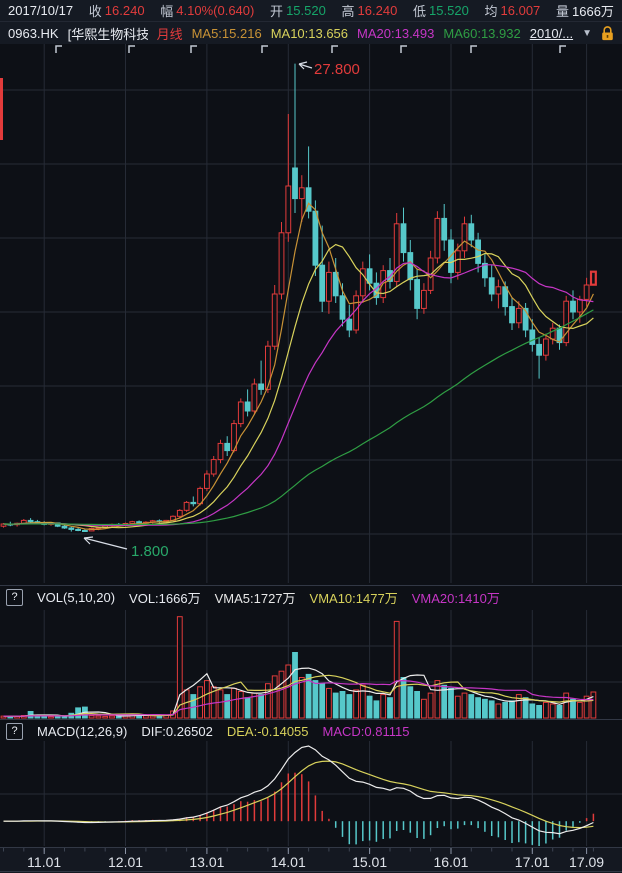 This screenshot has height=873, width=622. I want to click on dif-value: DIF:0.26502, so click(177, 731).